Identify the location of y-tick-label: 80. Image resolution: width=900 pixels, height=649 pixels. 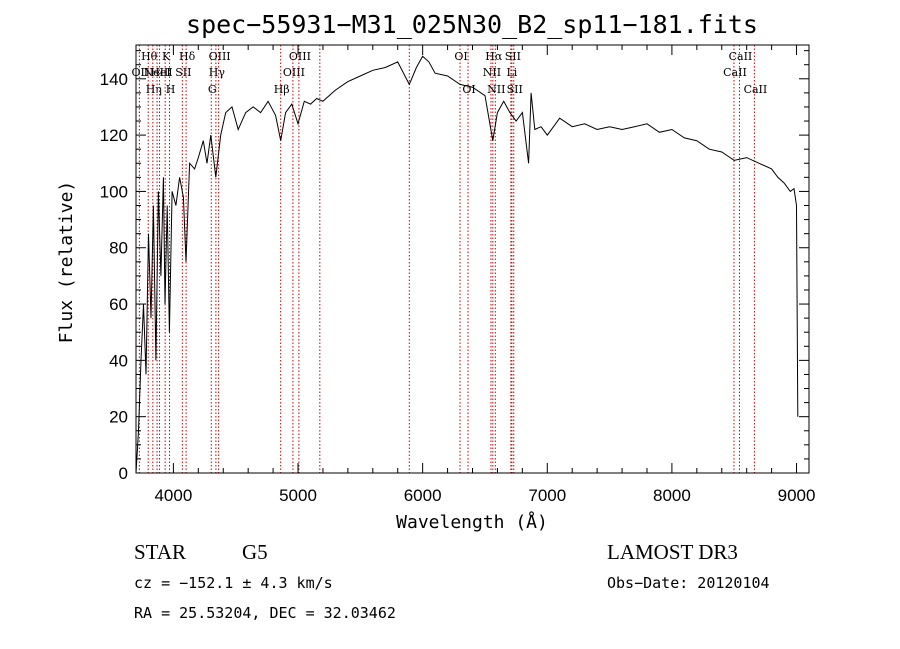
(118, 248).